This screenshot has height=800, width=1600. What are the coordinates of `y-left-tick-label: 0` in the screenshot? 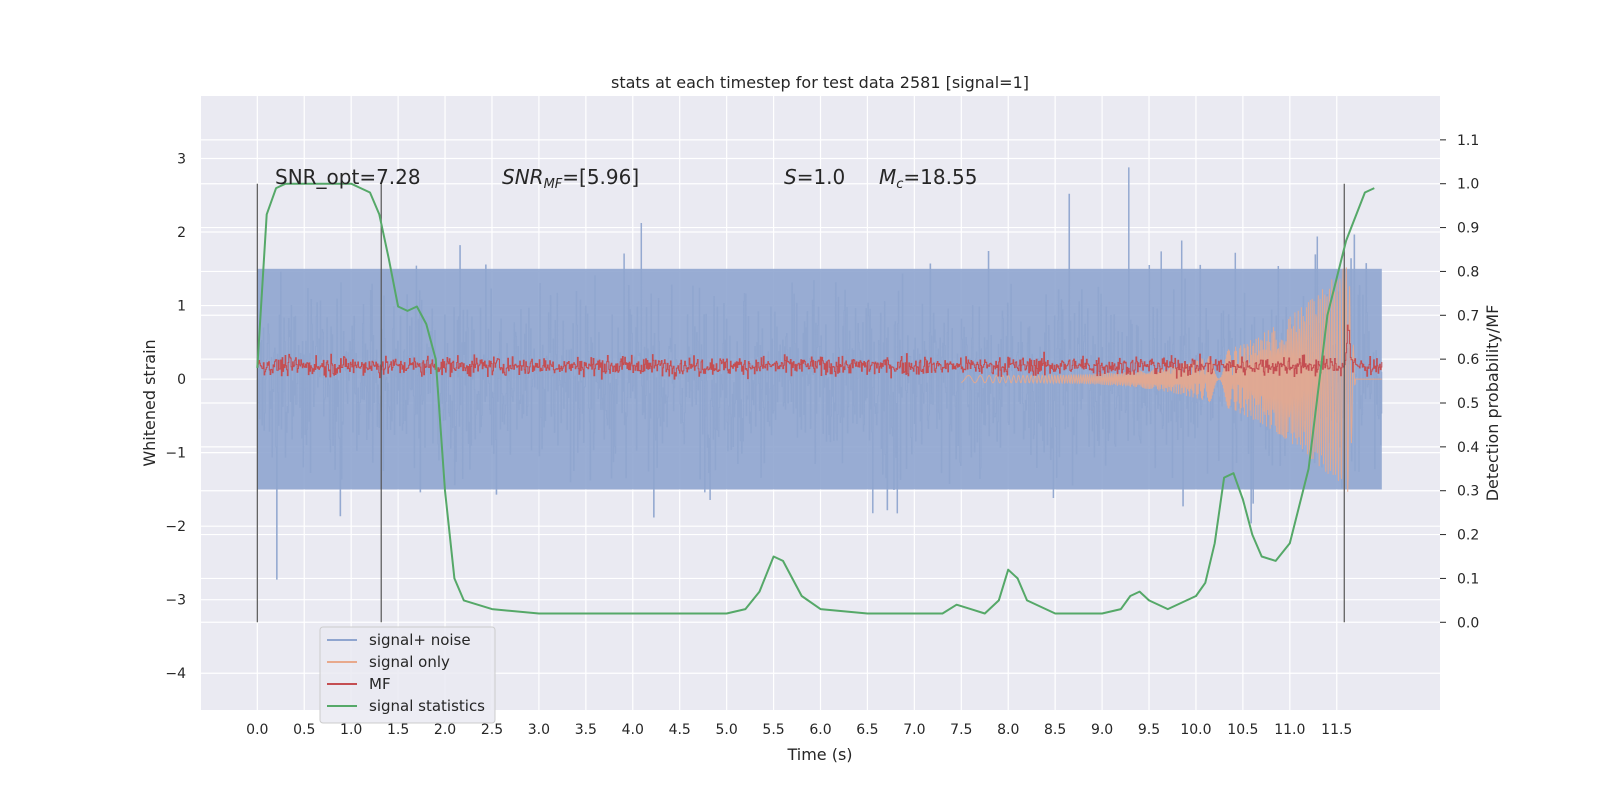 It's located at (181, 380).